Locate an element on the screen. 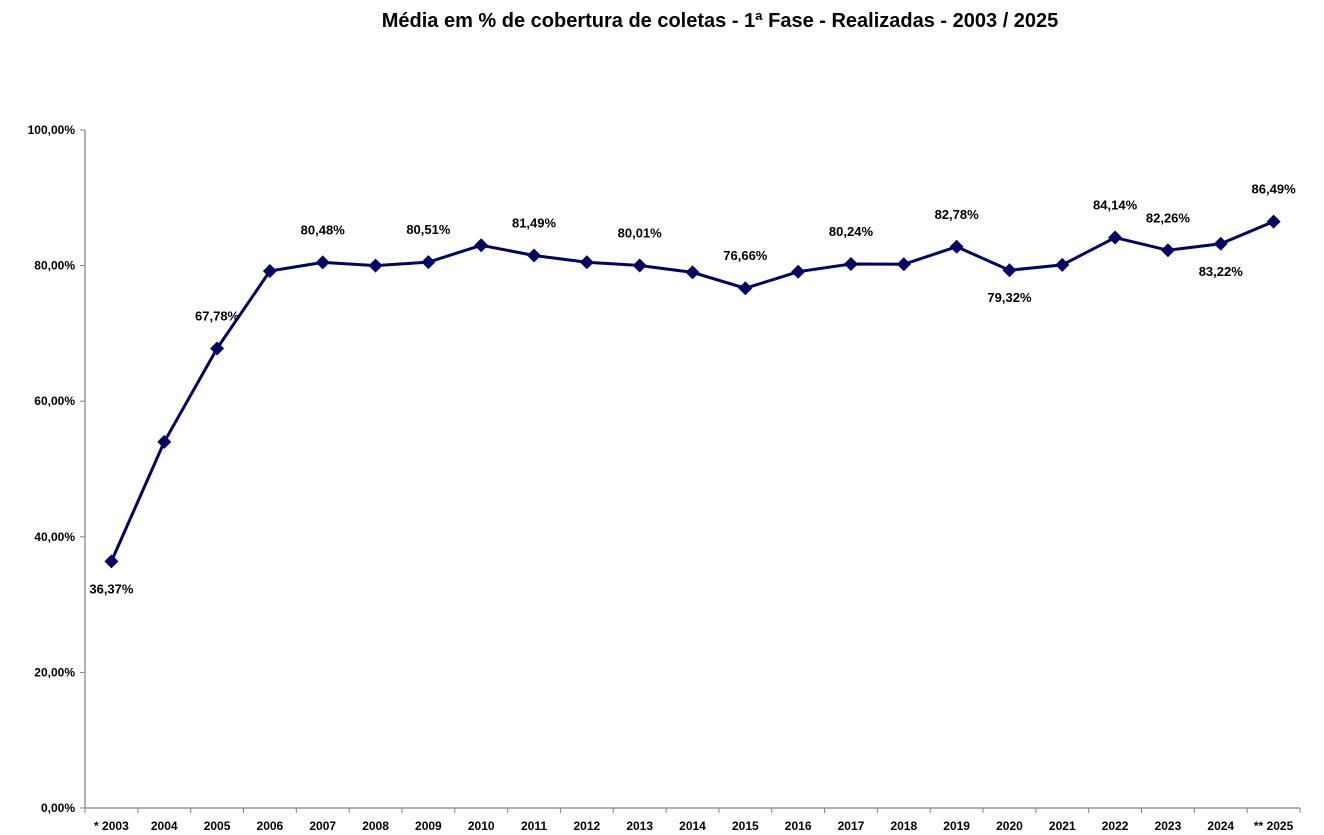 The width and height of the screenshot is (1324, 835). x-tick-label: 2010 is located at coordinates (481, 826).